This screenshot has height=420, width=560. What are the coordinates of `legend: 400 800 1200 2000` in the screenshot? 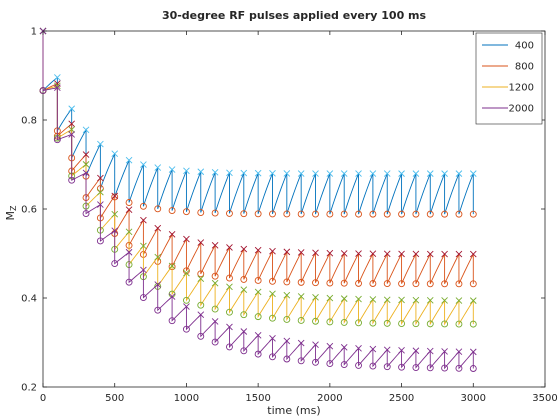 It's located at (509, 78).